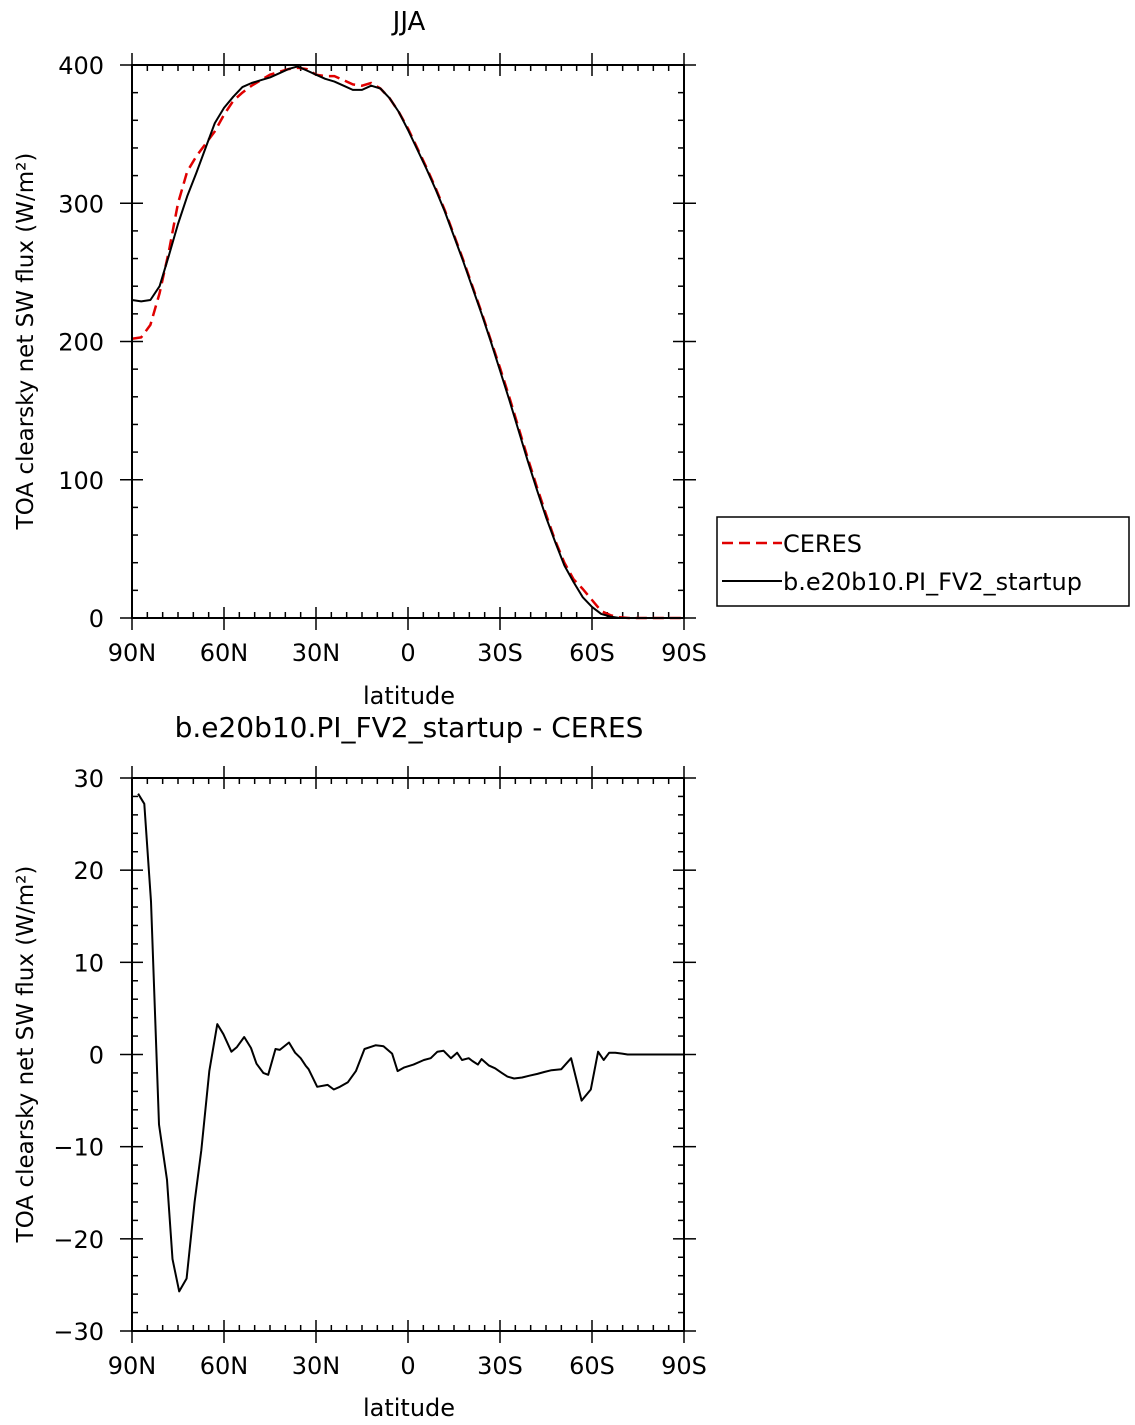 The height and width of the screenshot is (1425, 1135). What do you see at coordinates (409, 727) in the screenshot?
I see `panel1-title: b.e20b10.PI_FV2_startup - CERES` at bounding box center [409, 727].